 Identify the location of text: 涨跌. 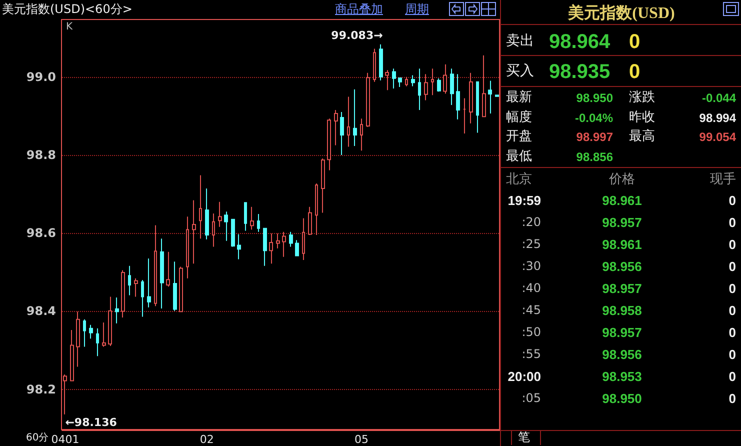
(642, 97).